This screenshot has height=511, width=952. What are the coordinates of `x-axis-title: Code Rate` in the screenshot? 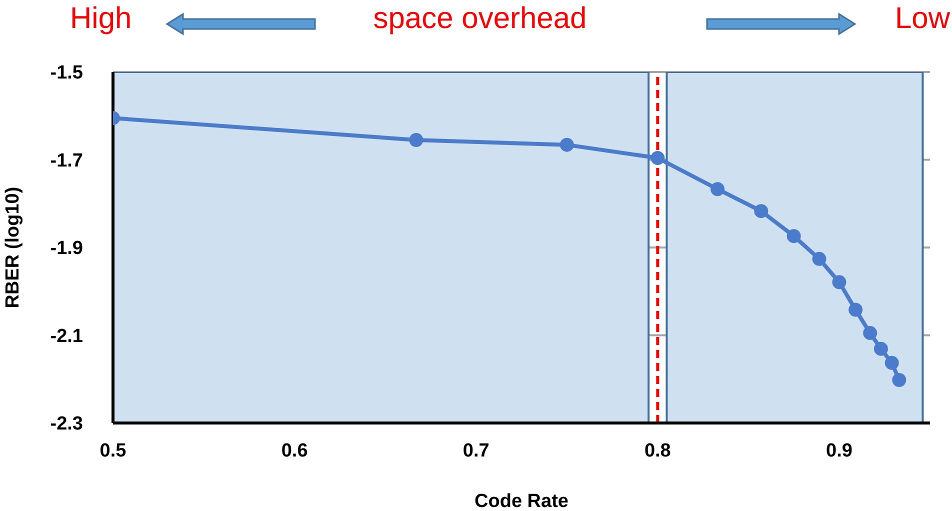 It's located at (521, 501).